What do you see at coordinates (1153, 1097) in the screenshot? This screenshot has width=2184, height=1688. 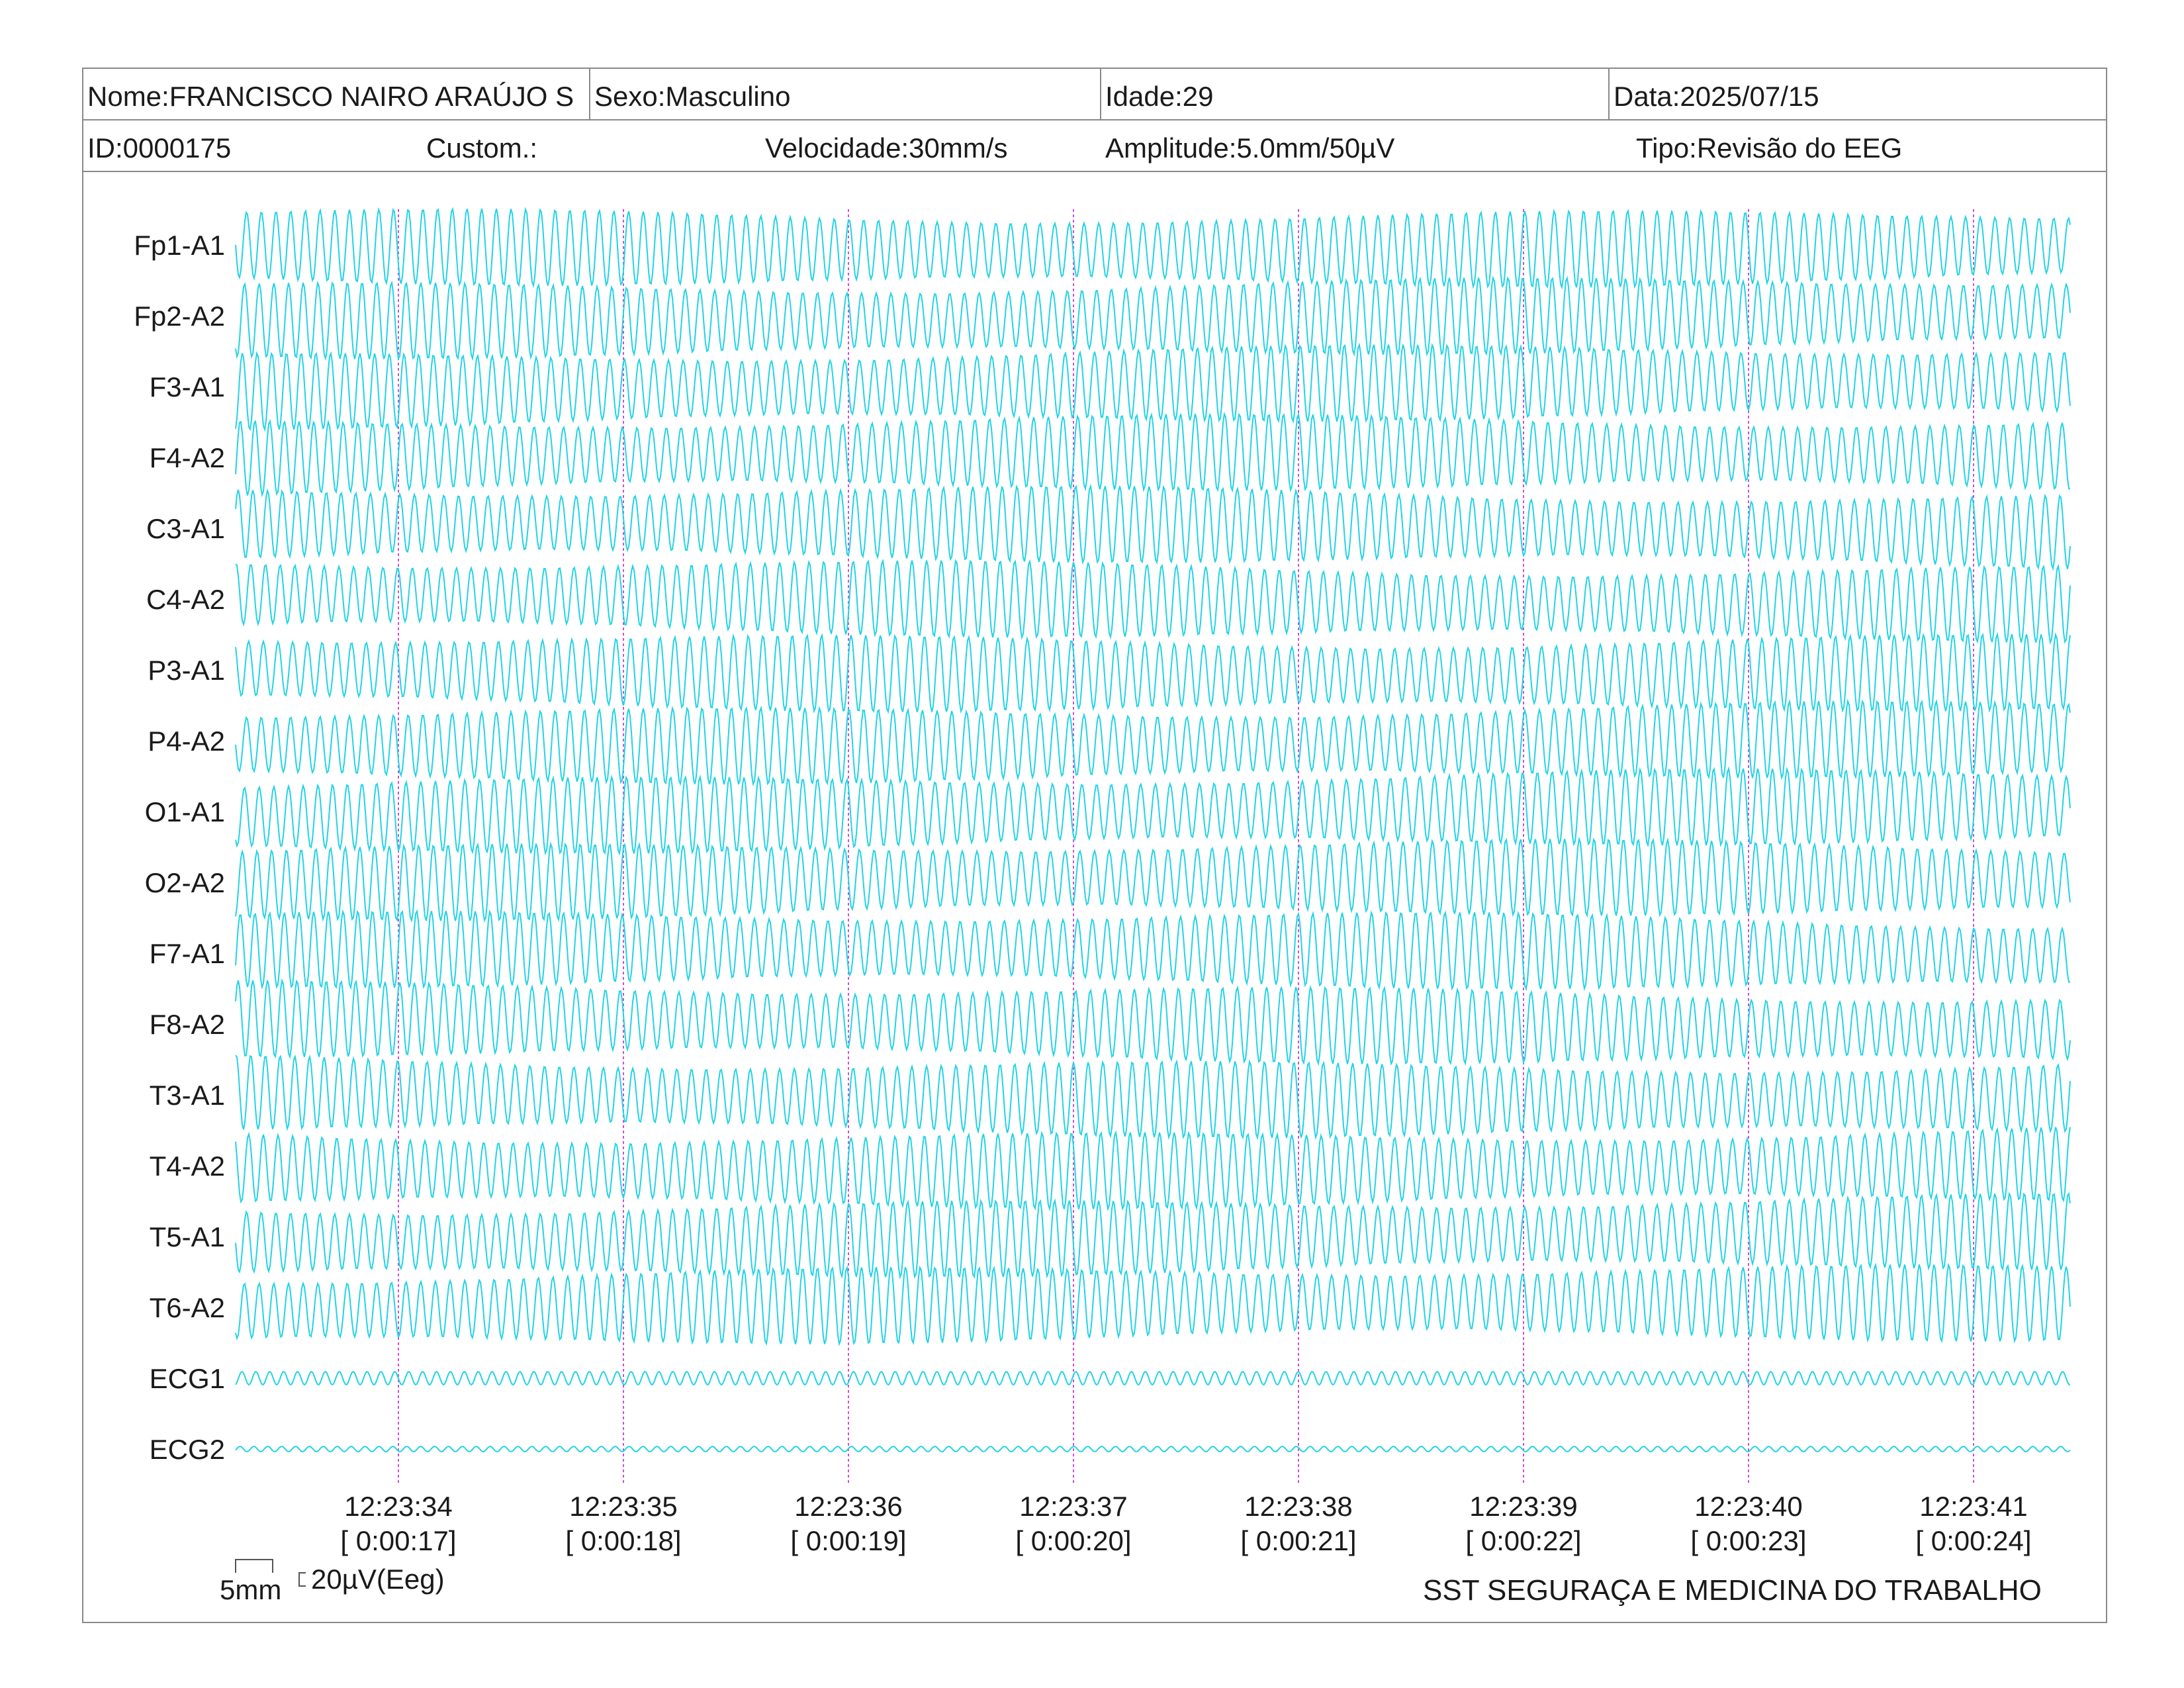 I see `trace-t3-a1` at bounding box center [1153, 1097].